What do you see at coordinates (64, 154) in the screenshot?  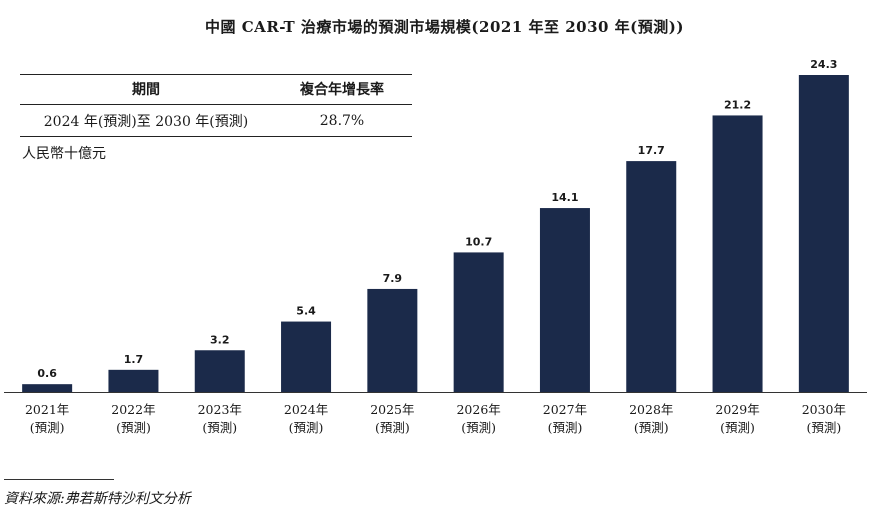 I see `unit-label: 人民幣十億元` at bounding box center [64, 154].